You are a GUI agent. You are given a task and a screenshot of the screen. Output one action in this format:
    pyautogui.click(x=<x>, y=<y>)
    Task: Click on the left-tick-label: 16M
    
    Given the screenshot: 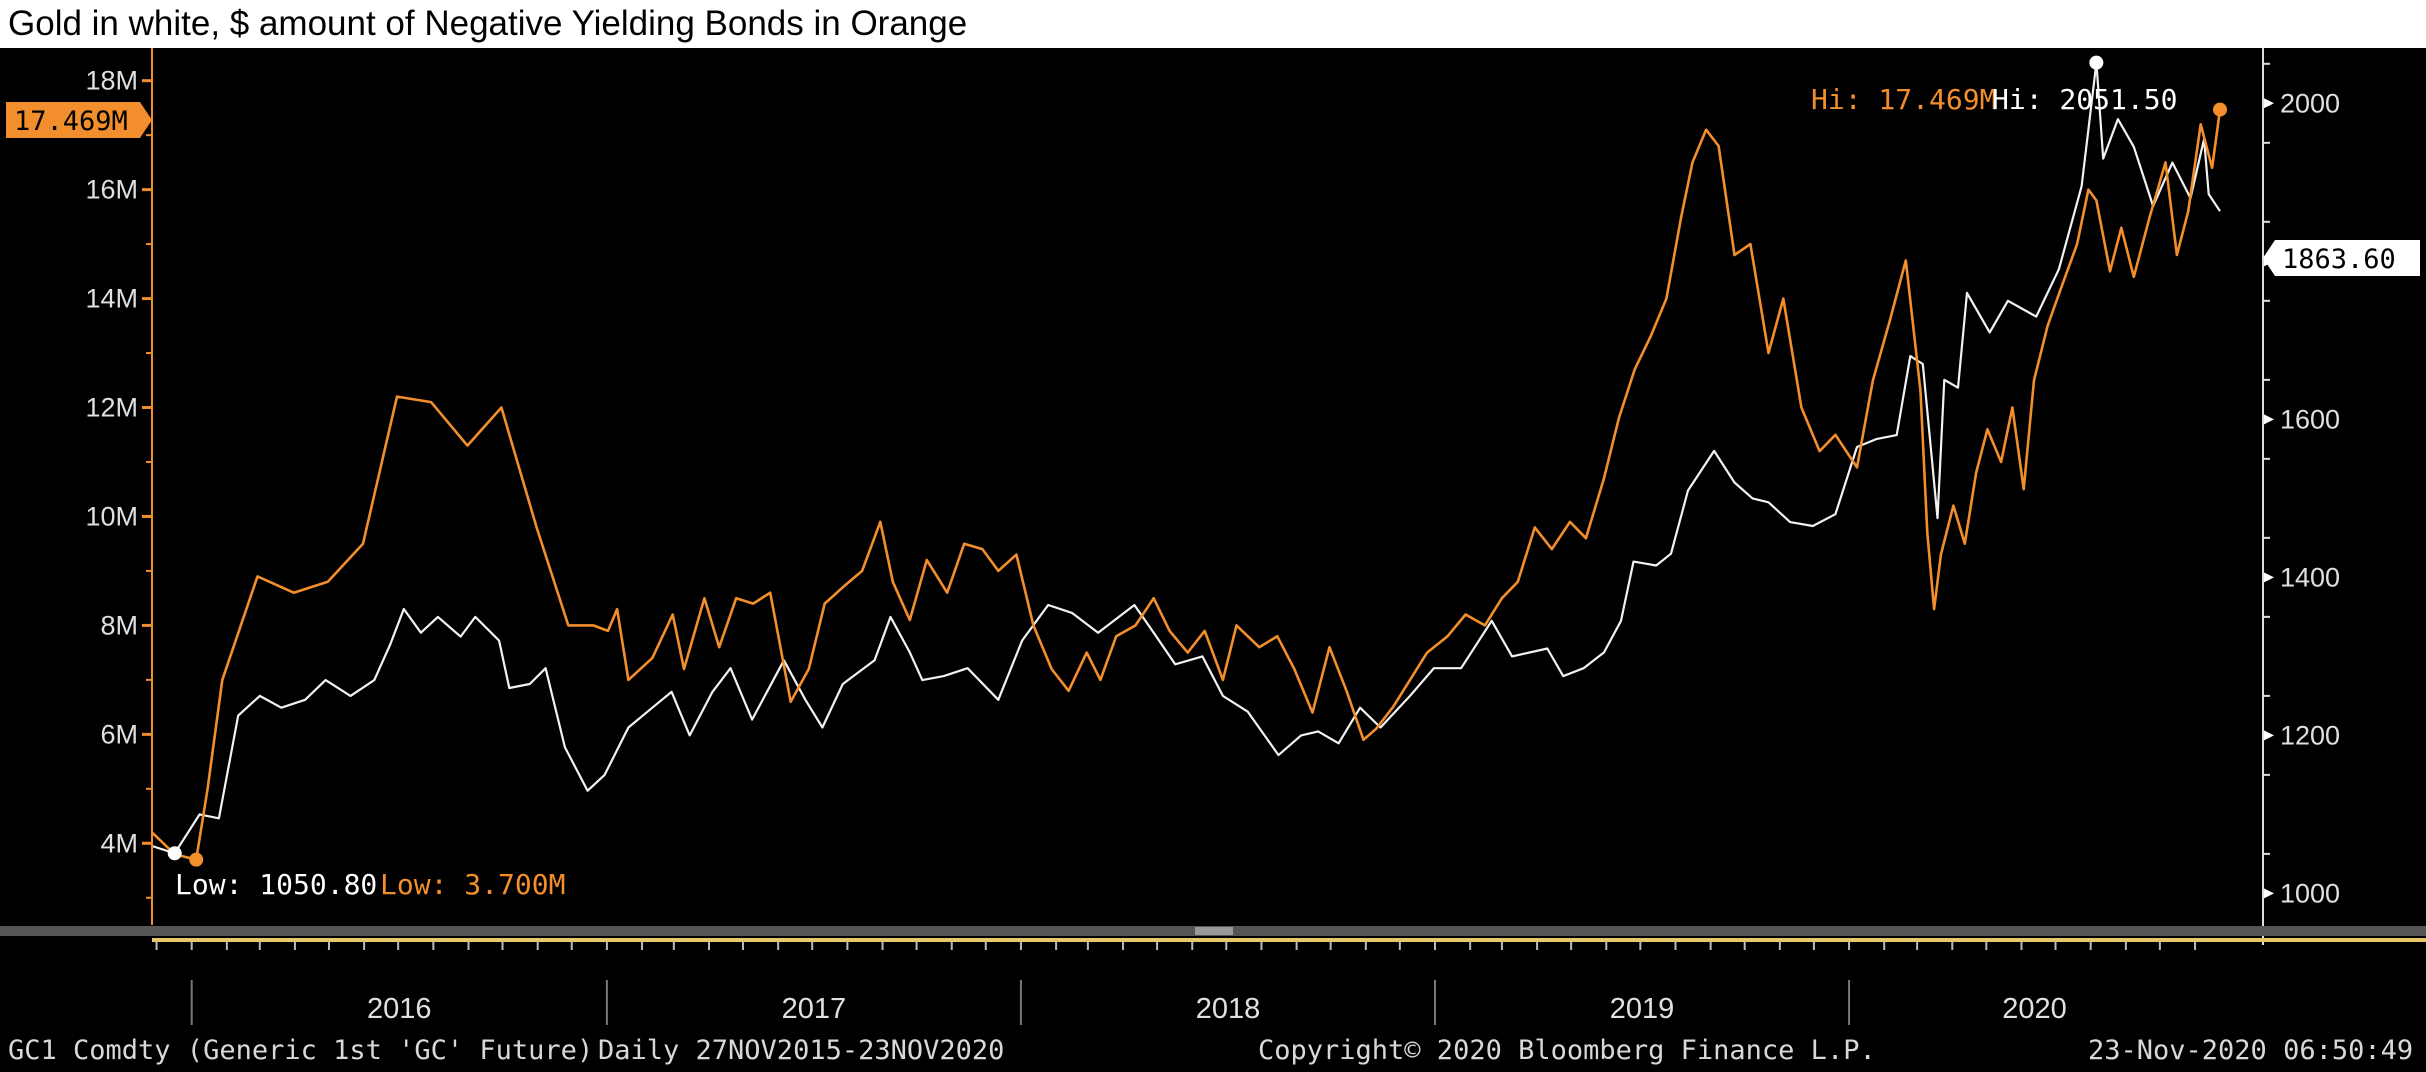 What is the action you would take?
    pyautogui.click(x=111, y=190)
    